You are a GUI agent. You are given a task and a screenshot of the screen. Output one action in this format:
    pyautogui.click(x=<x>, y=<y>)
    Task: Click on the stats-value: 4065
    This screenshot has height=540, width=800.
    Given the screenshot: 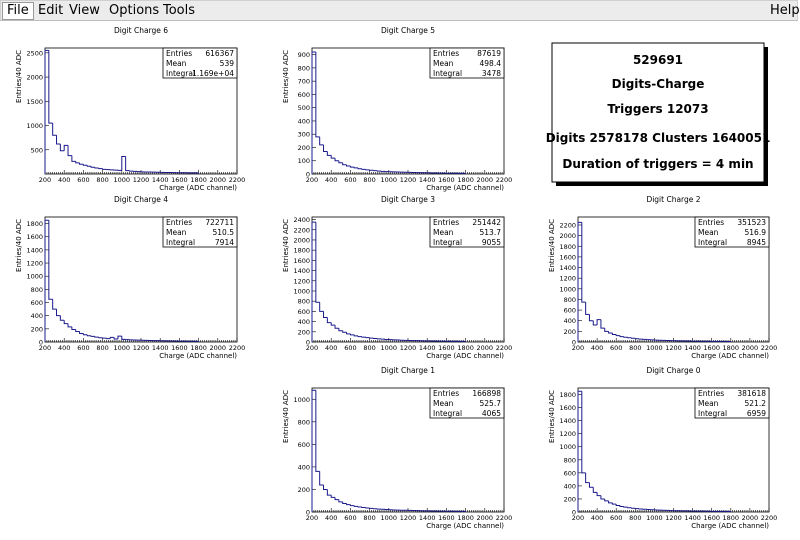 What is the action you would take?
    pyautogui.click(x=491, y=413)
    